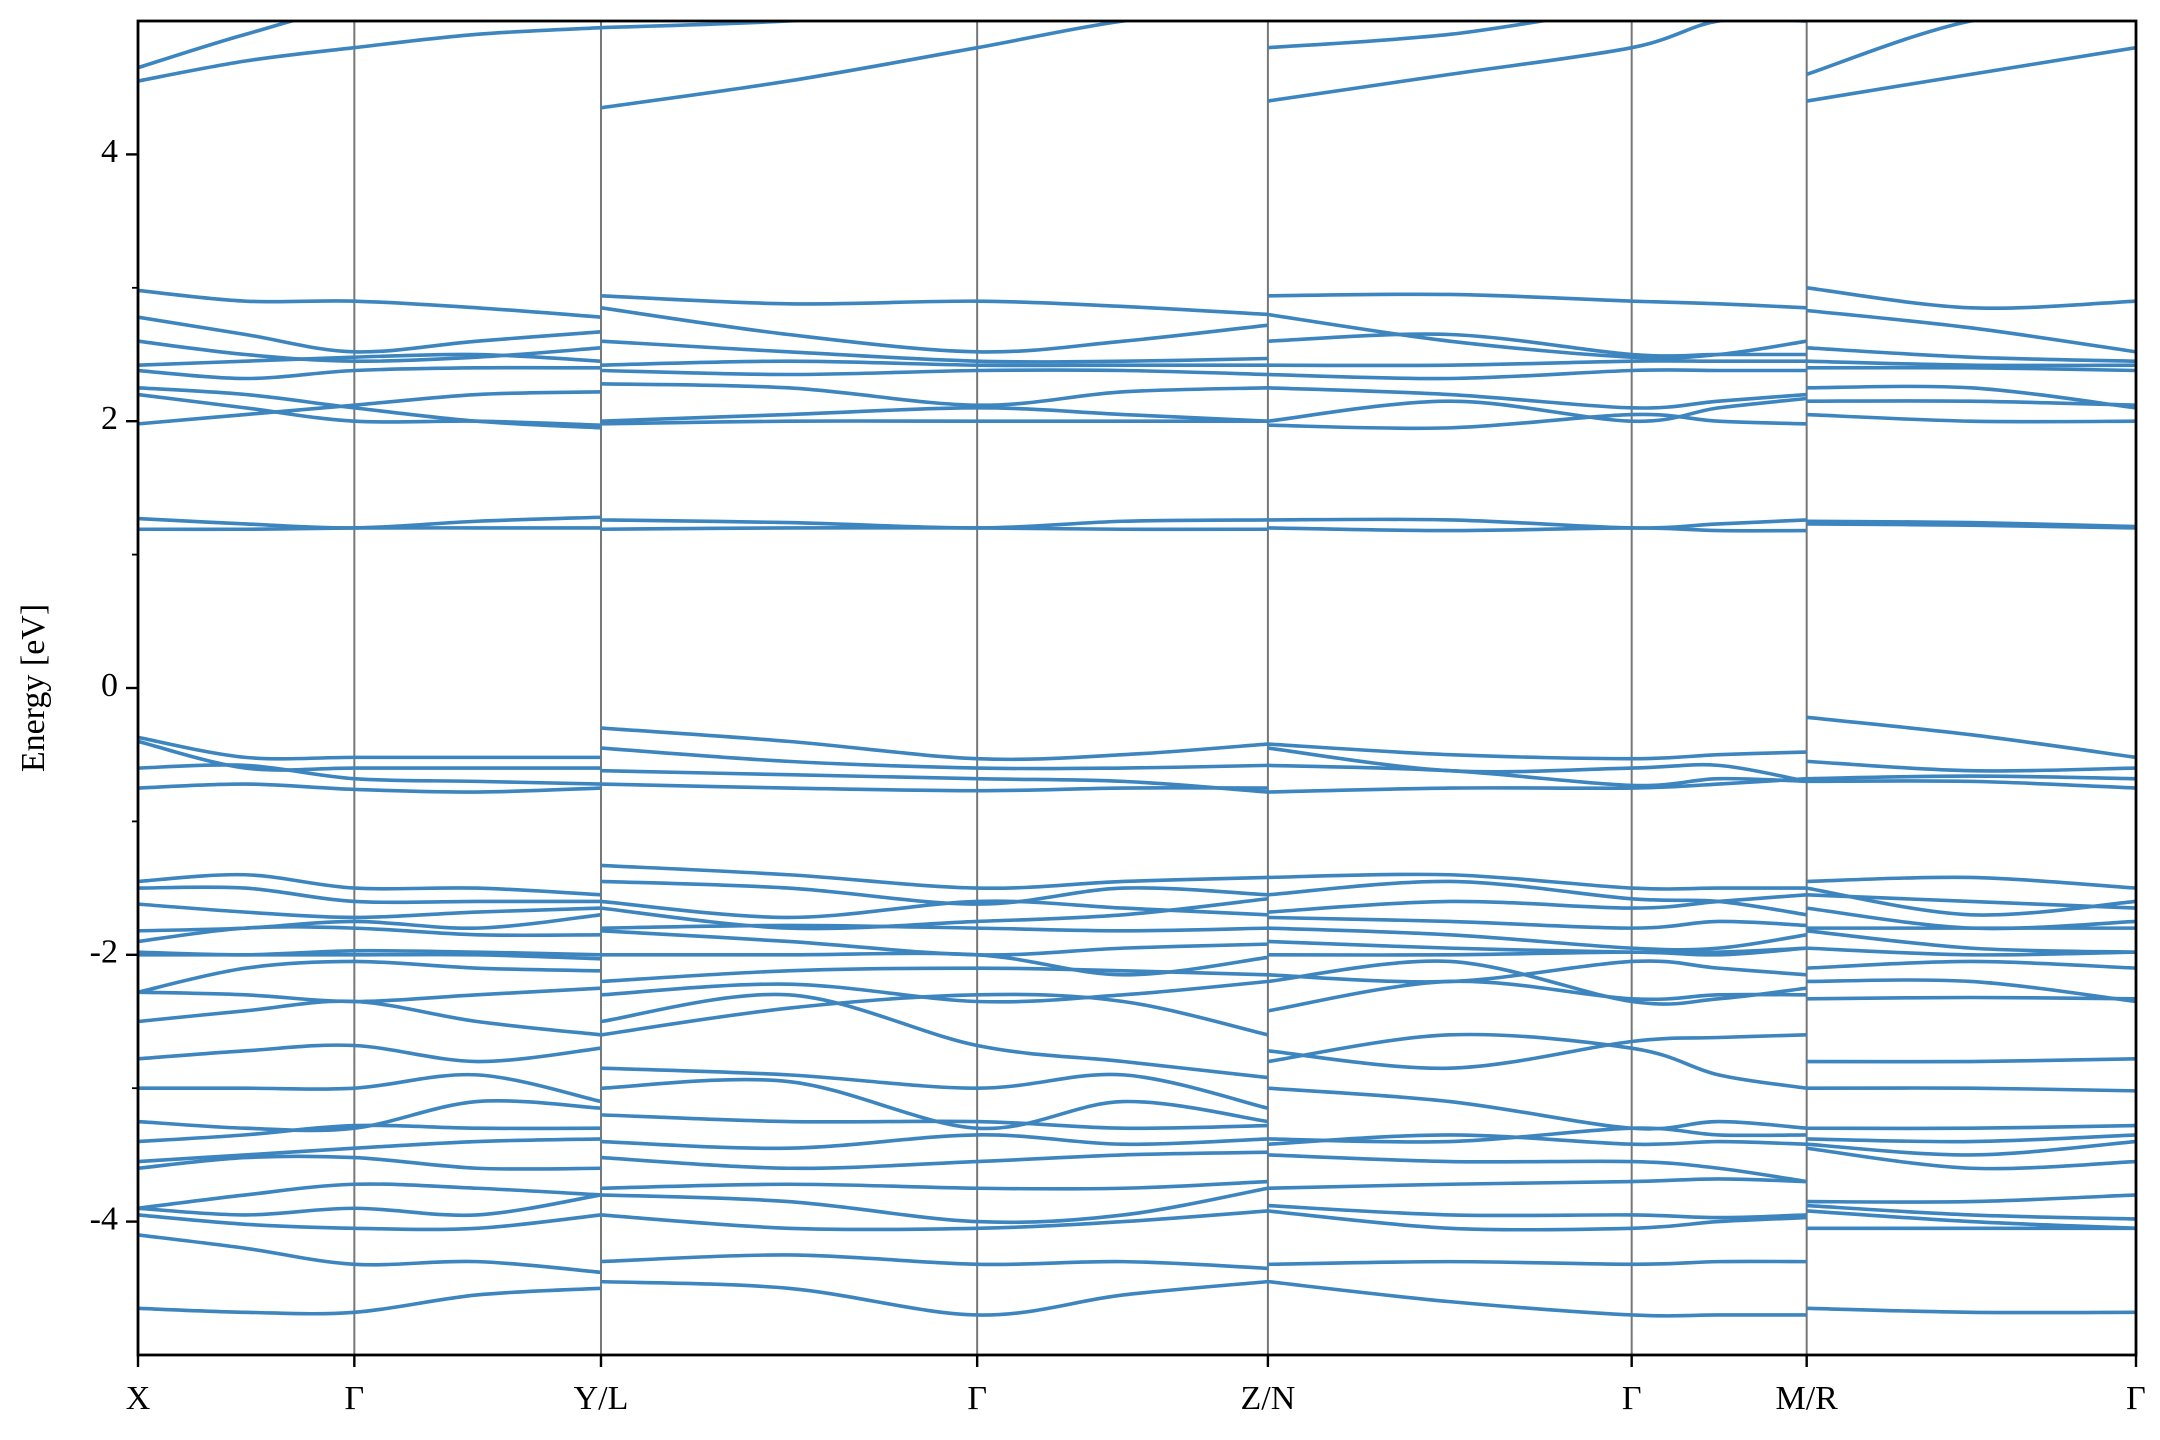  What do you see at coordinates (33, 688) in the screenshot?
I see `y-axis-label: Energy [eV]` at bounding box center [33, 688].